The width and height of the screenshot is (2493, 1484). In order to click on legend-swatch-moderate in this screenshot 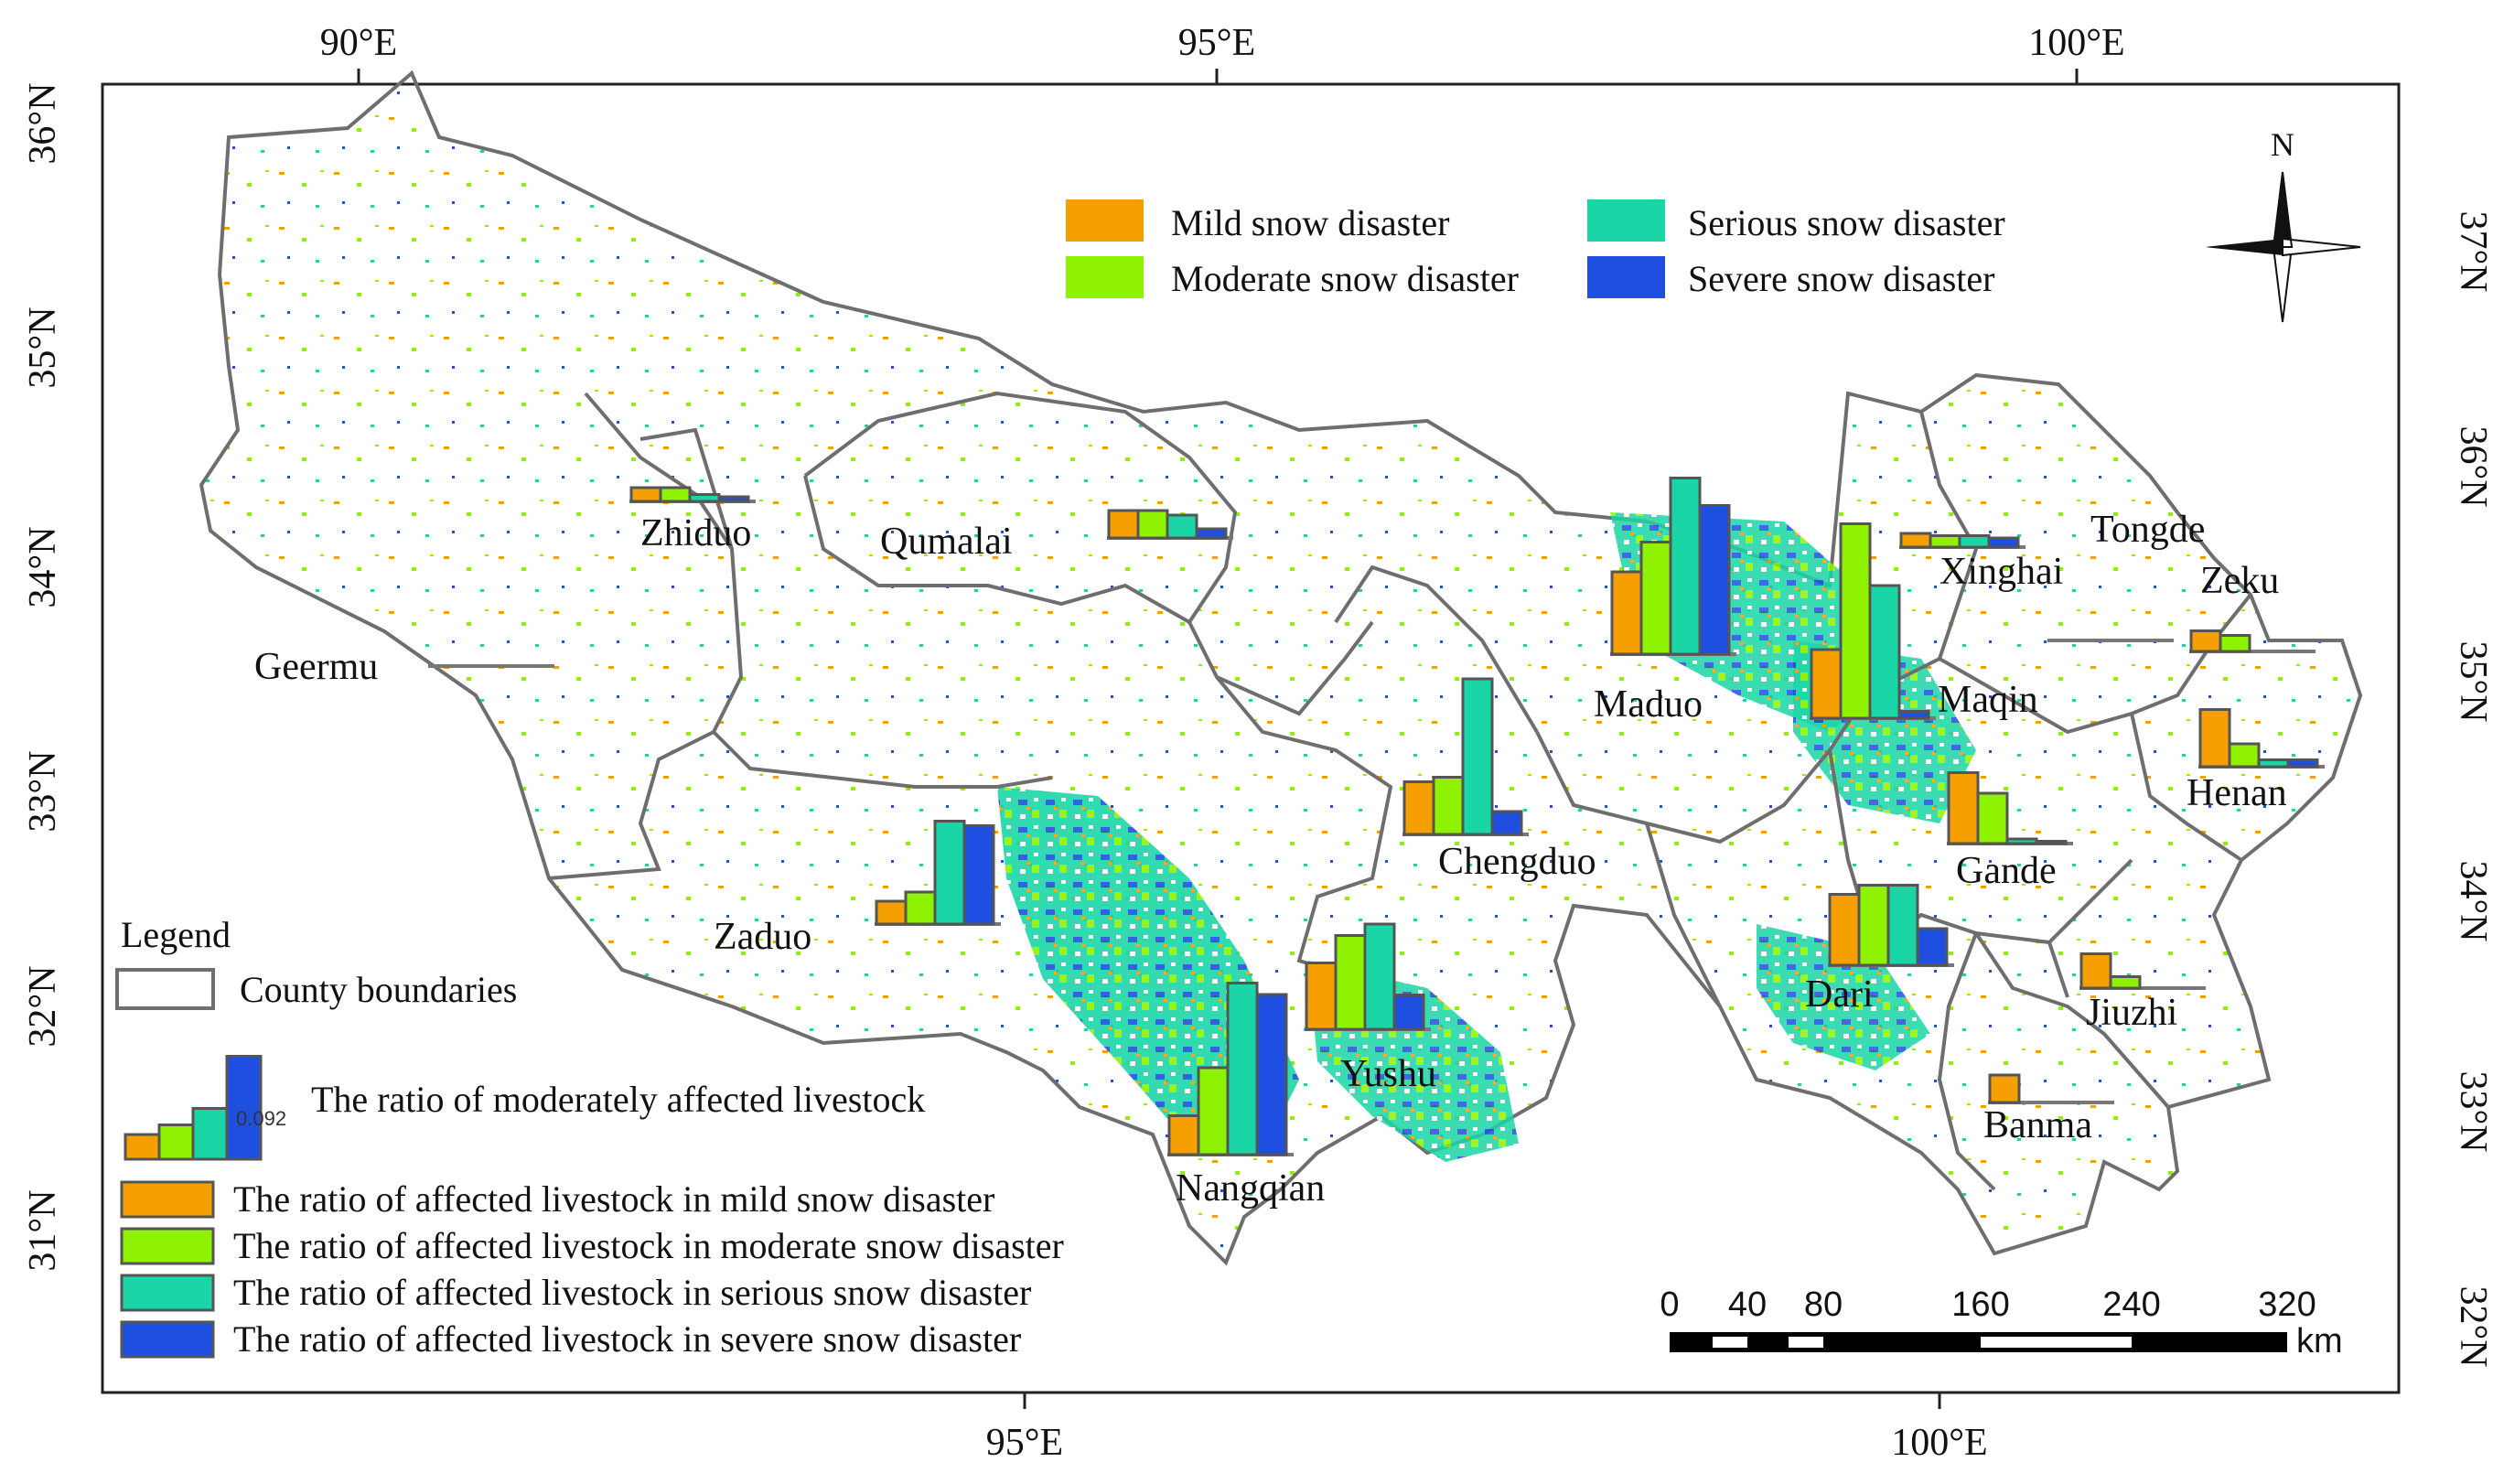, I will do `click(1105, 277)`.